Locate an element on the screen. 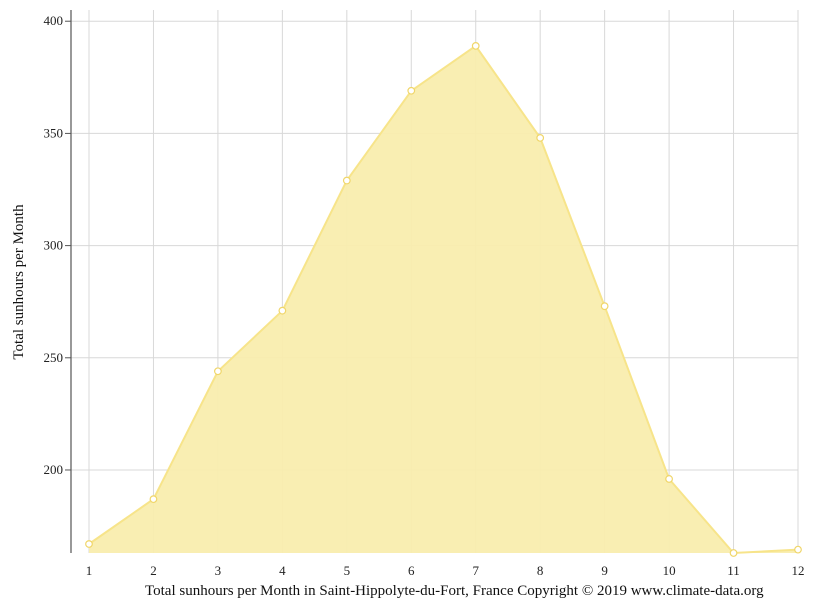  y-tick-label: 300 is located at coordinates (54, 245).